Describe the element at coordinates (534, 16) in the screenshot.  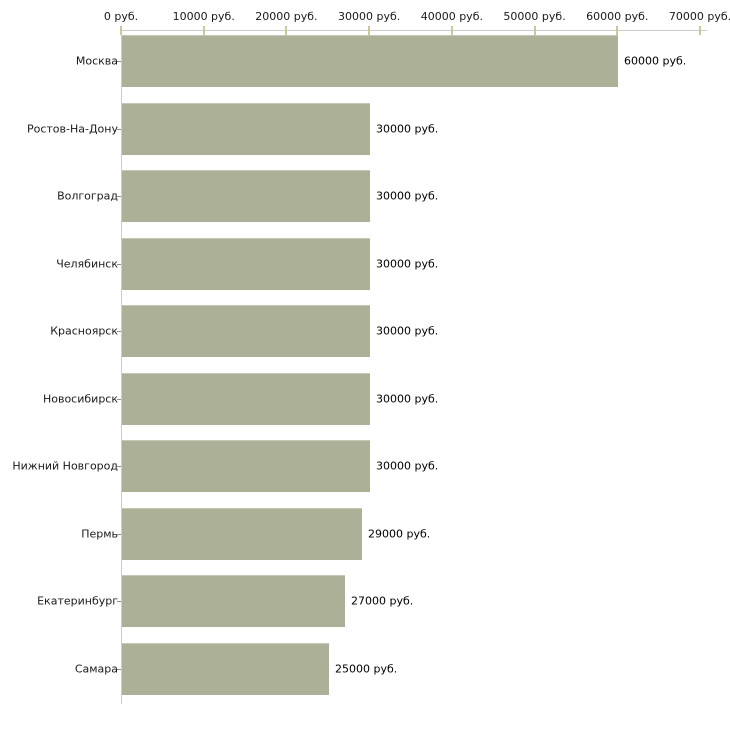
I see `x-axis-tick-label: 50000 руб.` at that location.